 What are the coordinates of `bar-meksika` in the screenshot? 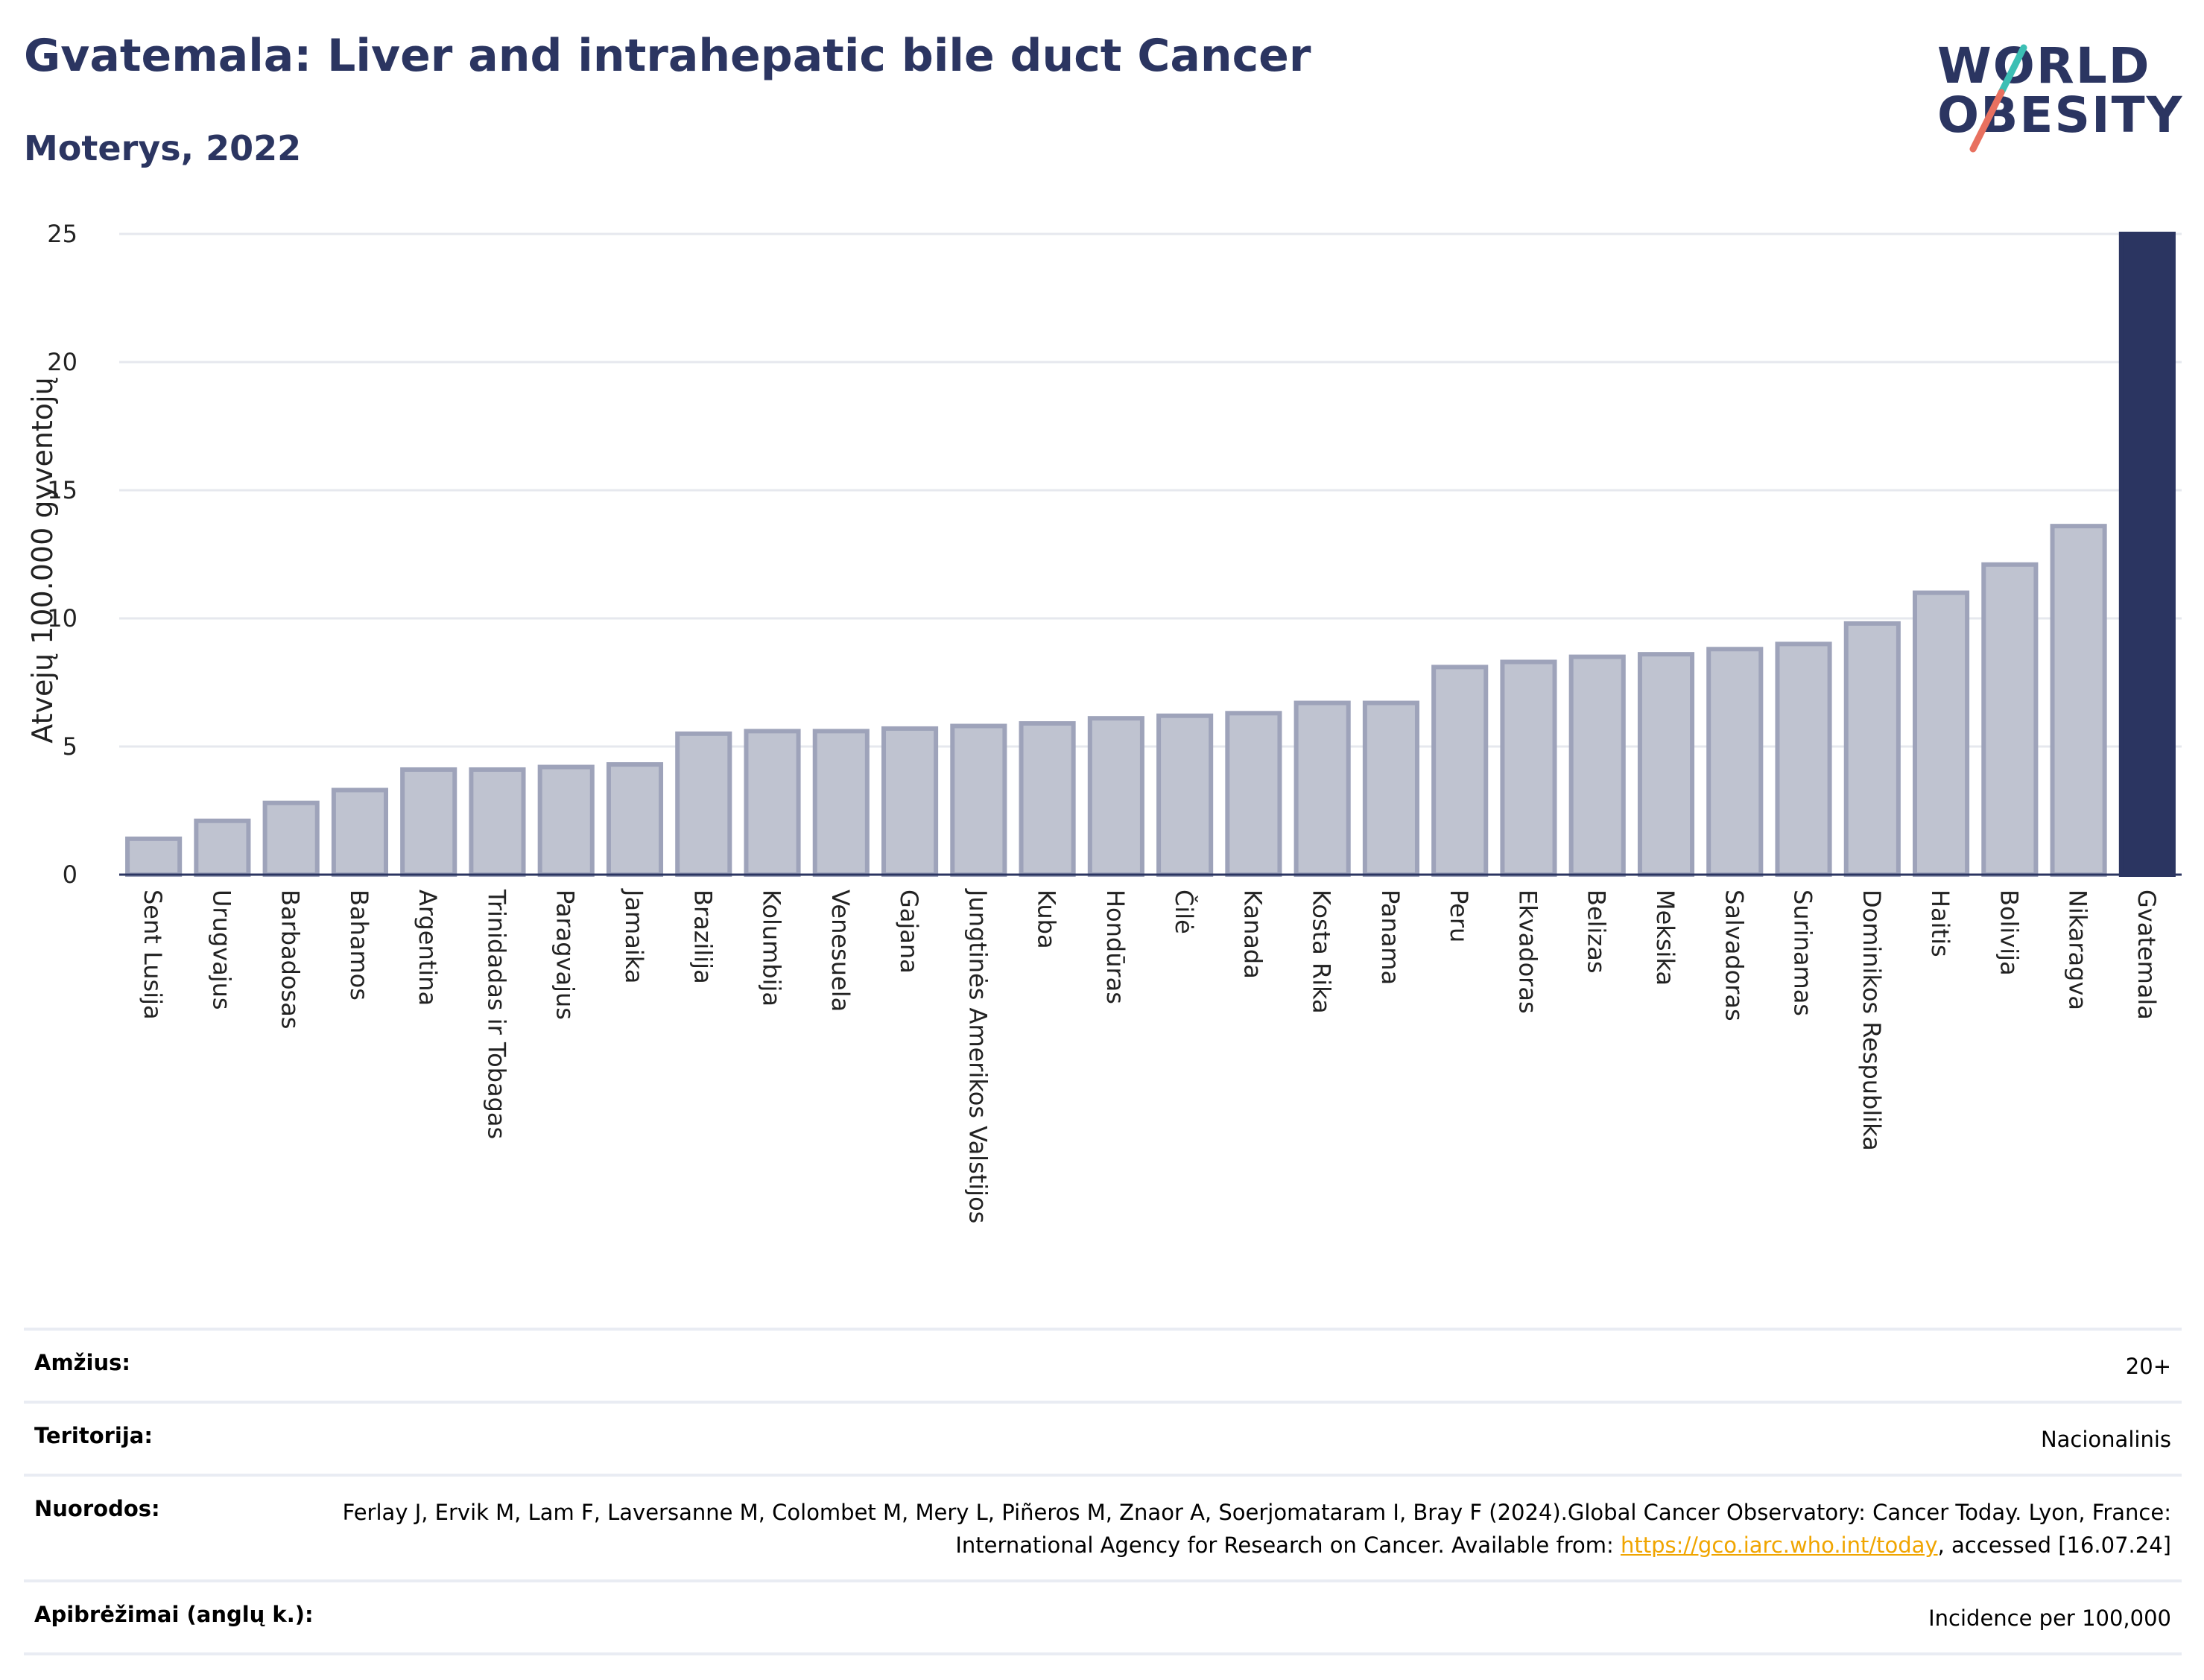 It's located at (1666, 764).